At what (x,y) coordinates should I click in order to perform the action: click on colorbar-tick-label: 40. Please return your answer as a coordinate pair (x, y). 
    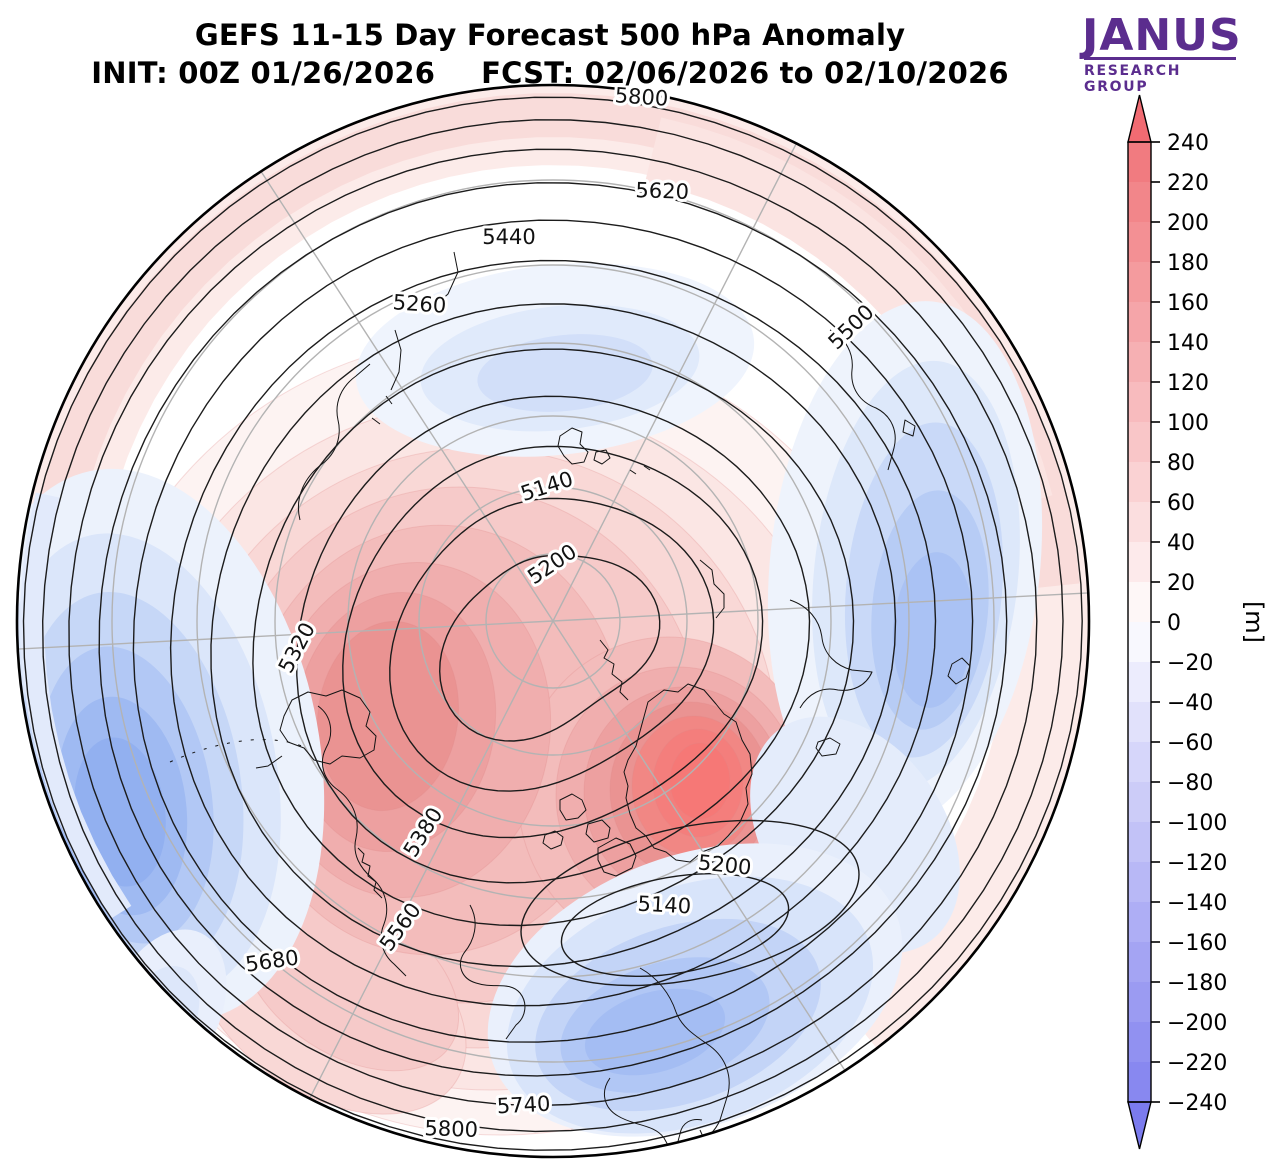
    Looking at the image, I should click on (1181, 543).